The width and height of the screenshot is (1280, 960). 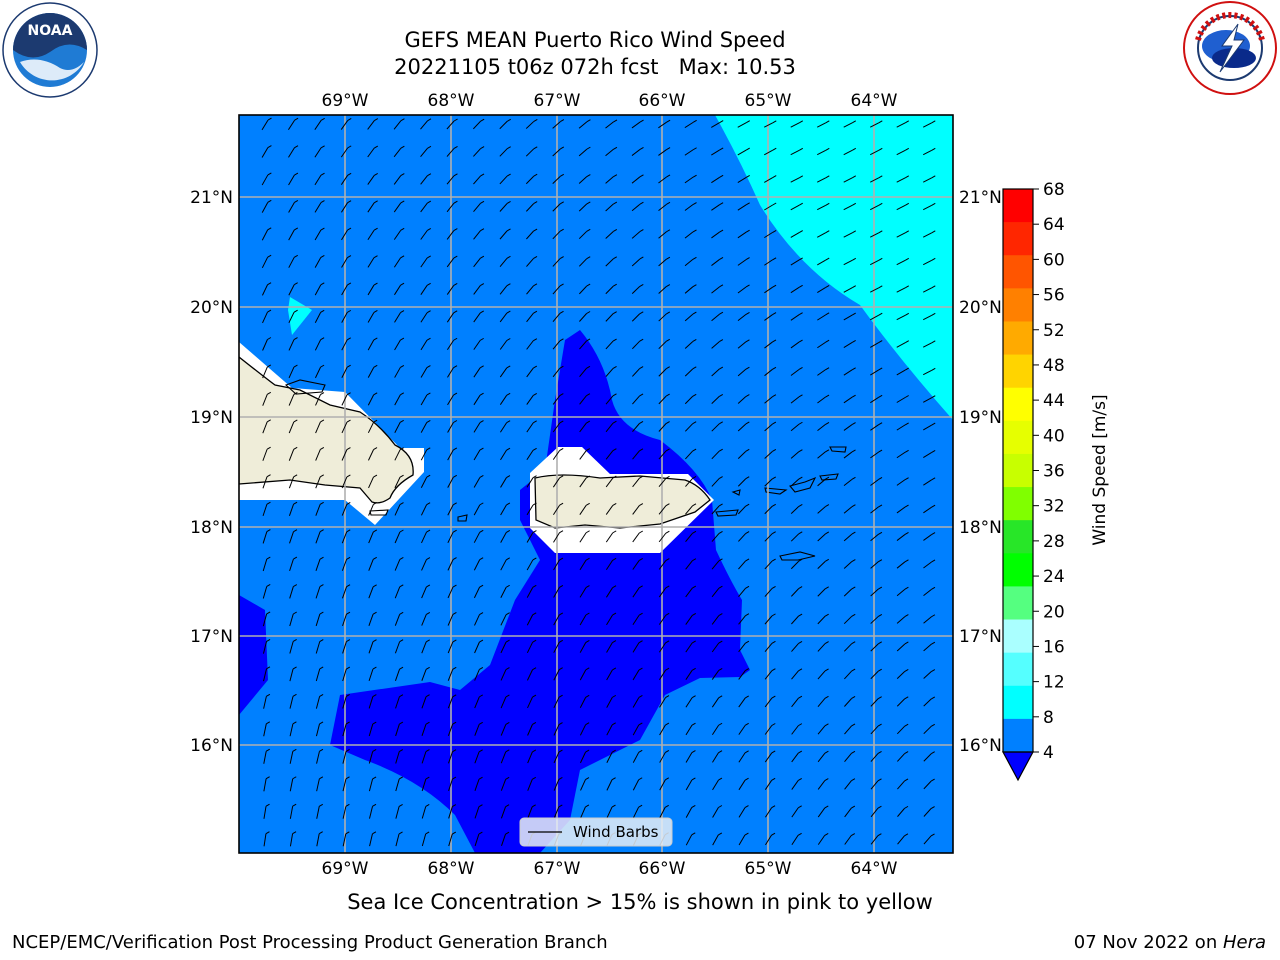 I want to click on colorbar-tick-label: 32, so click(x=1054, y=507).